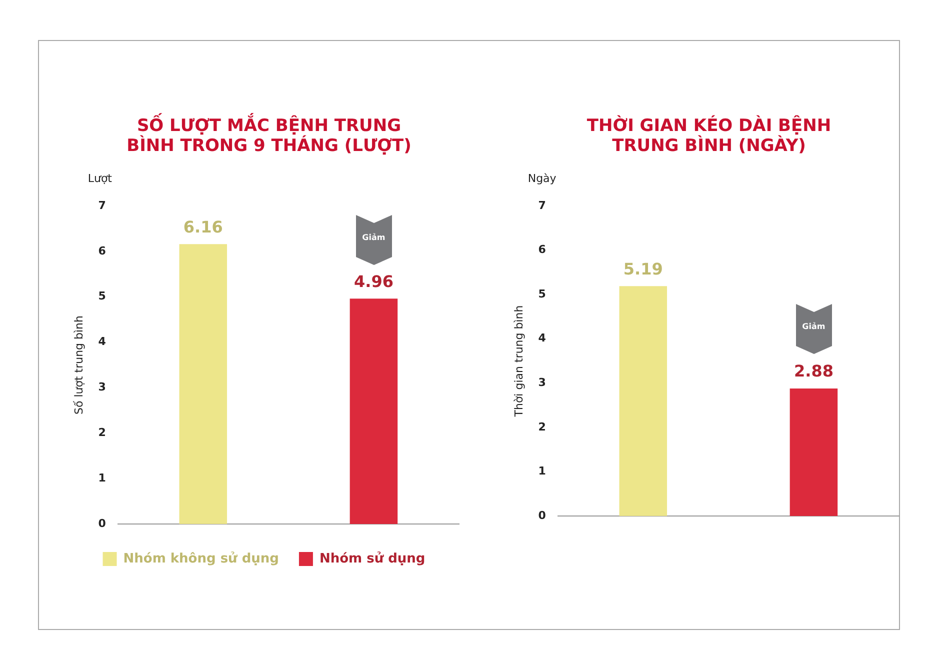 The height and width of the screenshot is (672, 940). Describe the element at coordinates (372, 558) in the screenshot. I see `legend-label: Nhóm sử dụng` at that location.